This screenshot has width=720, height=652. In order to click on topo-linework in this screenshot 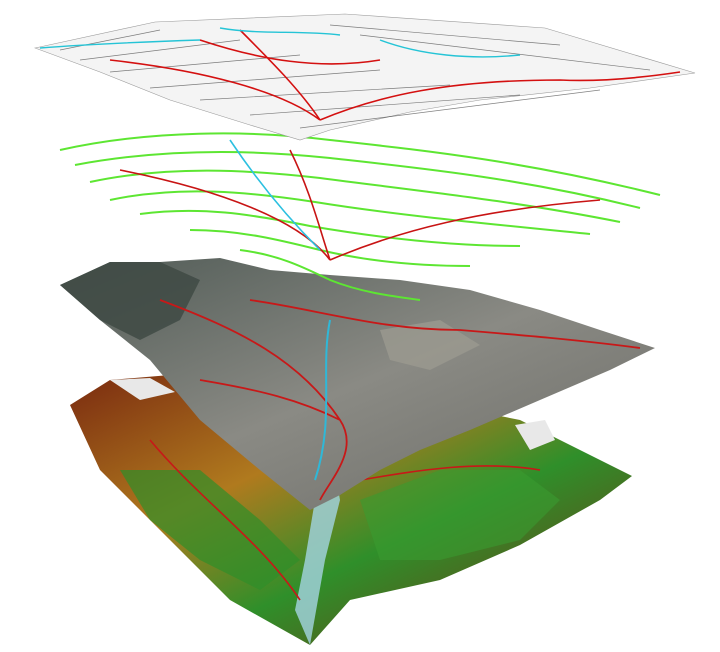, I will do `click(355, 76)`.